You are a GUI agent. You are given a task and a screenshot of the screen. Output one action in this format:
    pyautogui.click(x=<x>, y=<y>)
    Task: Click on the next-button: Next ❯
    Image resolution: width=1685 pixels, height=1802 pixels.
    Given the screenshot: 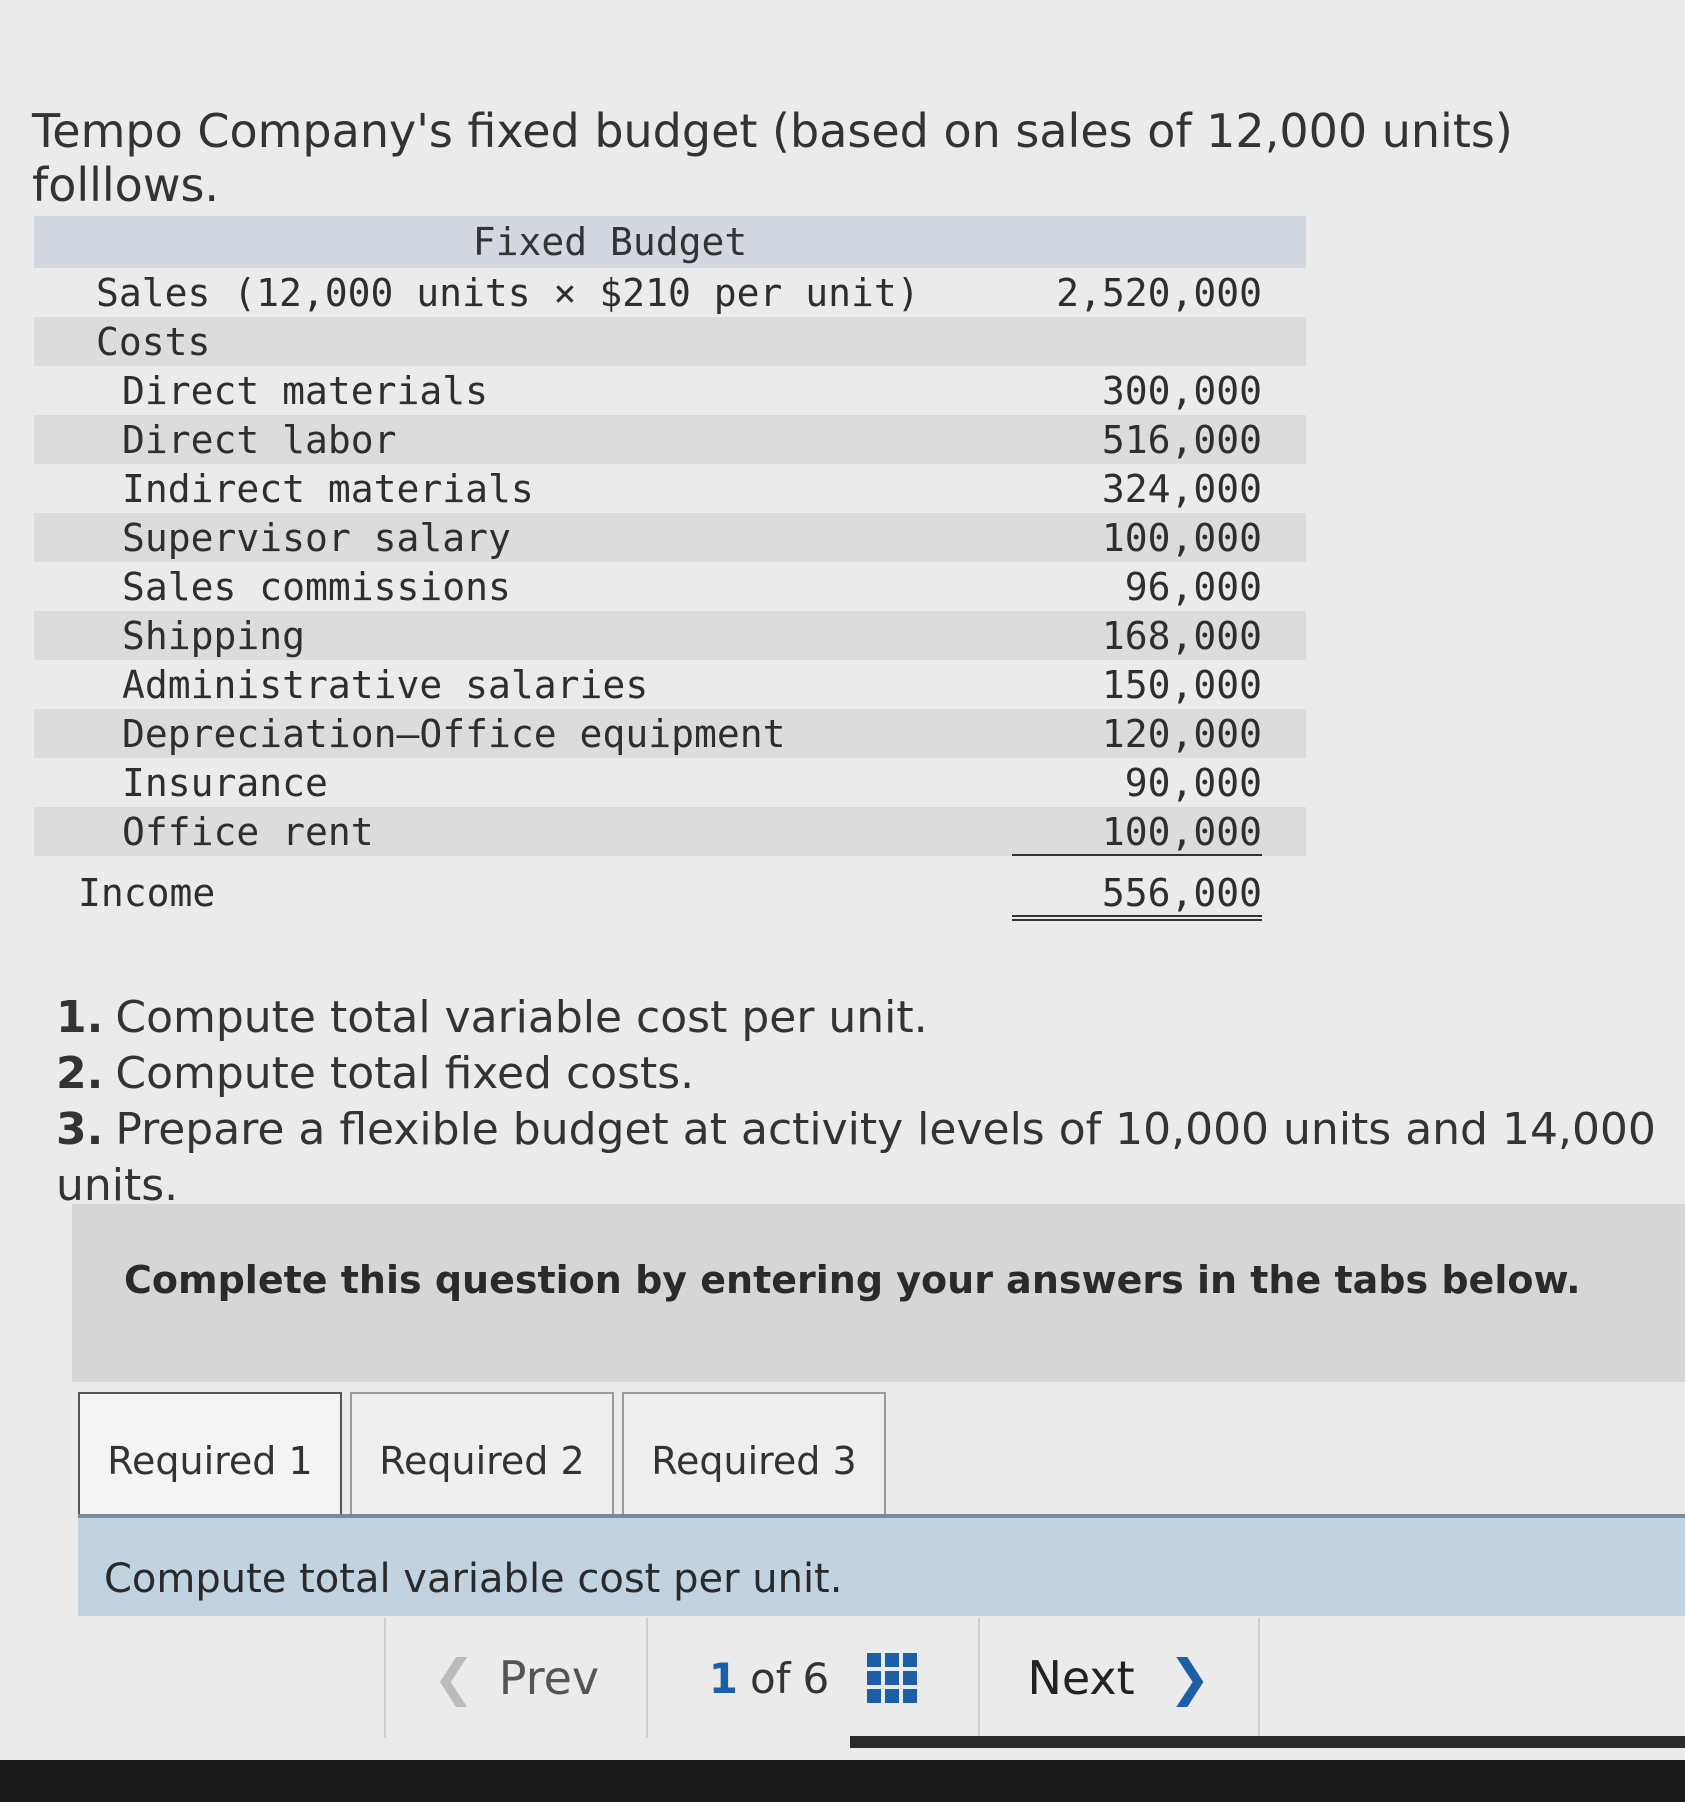 What is the action you would take?
    pyautogui.click(x=1119, y=1678)
    